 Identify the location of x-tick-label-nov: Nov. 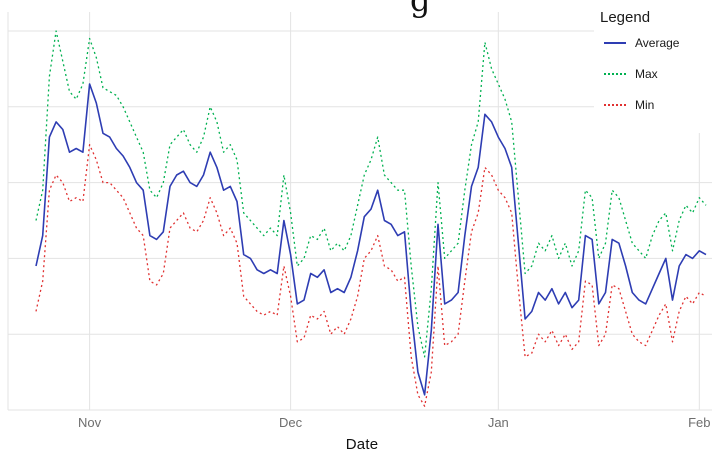
(90, 422).